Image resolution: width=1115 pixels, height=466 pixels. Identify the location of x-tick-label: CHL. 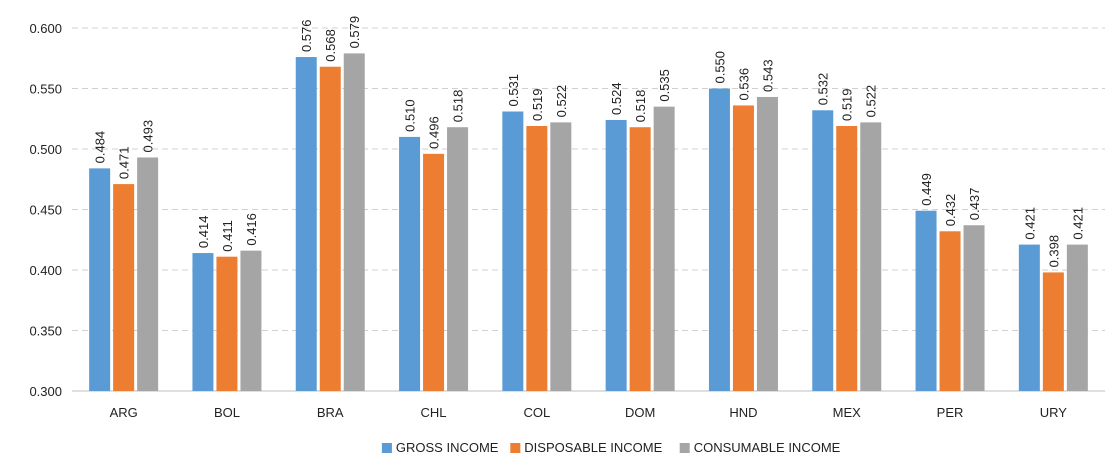
(434, 412).